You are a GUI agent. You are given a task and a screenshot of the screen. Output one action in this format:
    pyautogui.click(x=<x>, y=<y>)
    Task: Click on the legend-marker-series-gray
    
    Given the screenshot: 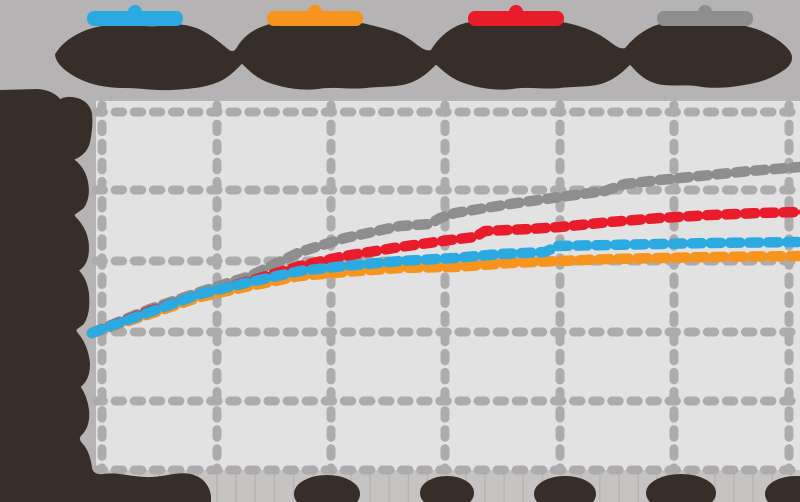 What is the action you would take?
    pyautogui.click(x=705, y=12)
    